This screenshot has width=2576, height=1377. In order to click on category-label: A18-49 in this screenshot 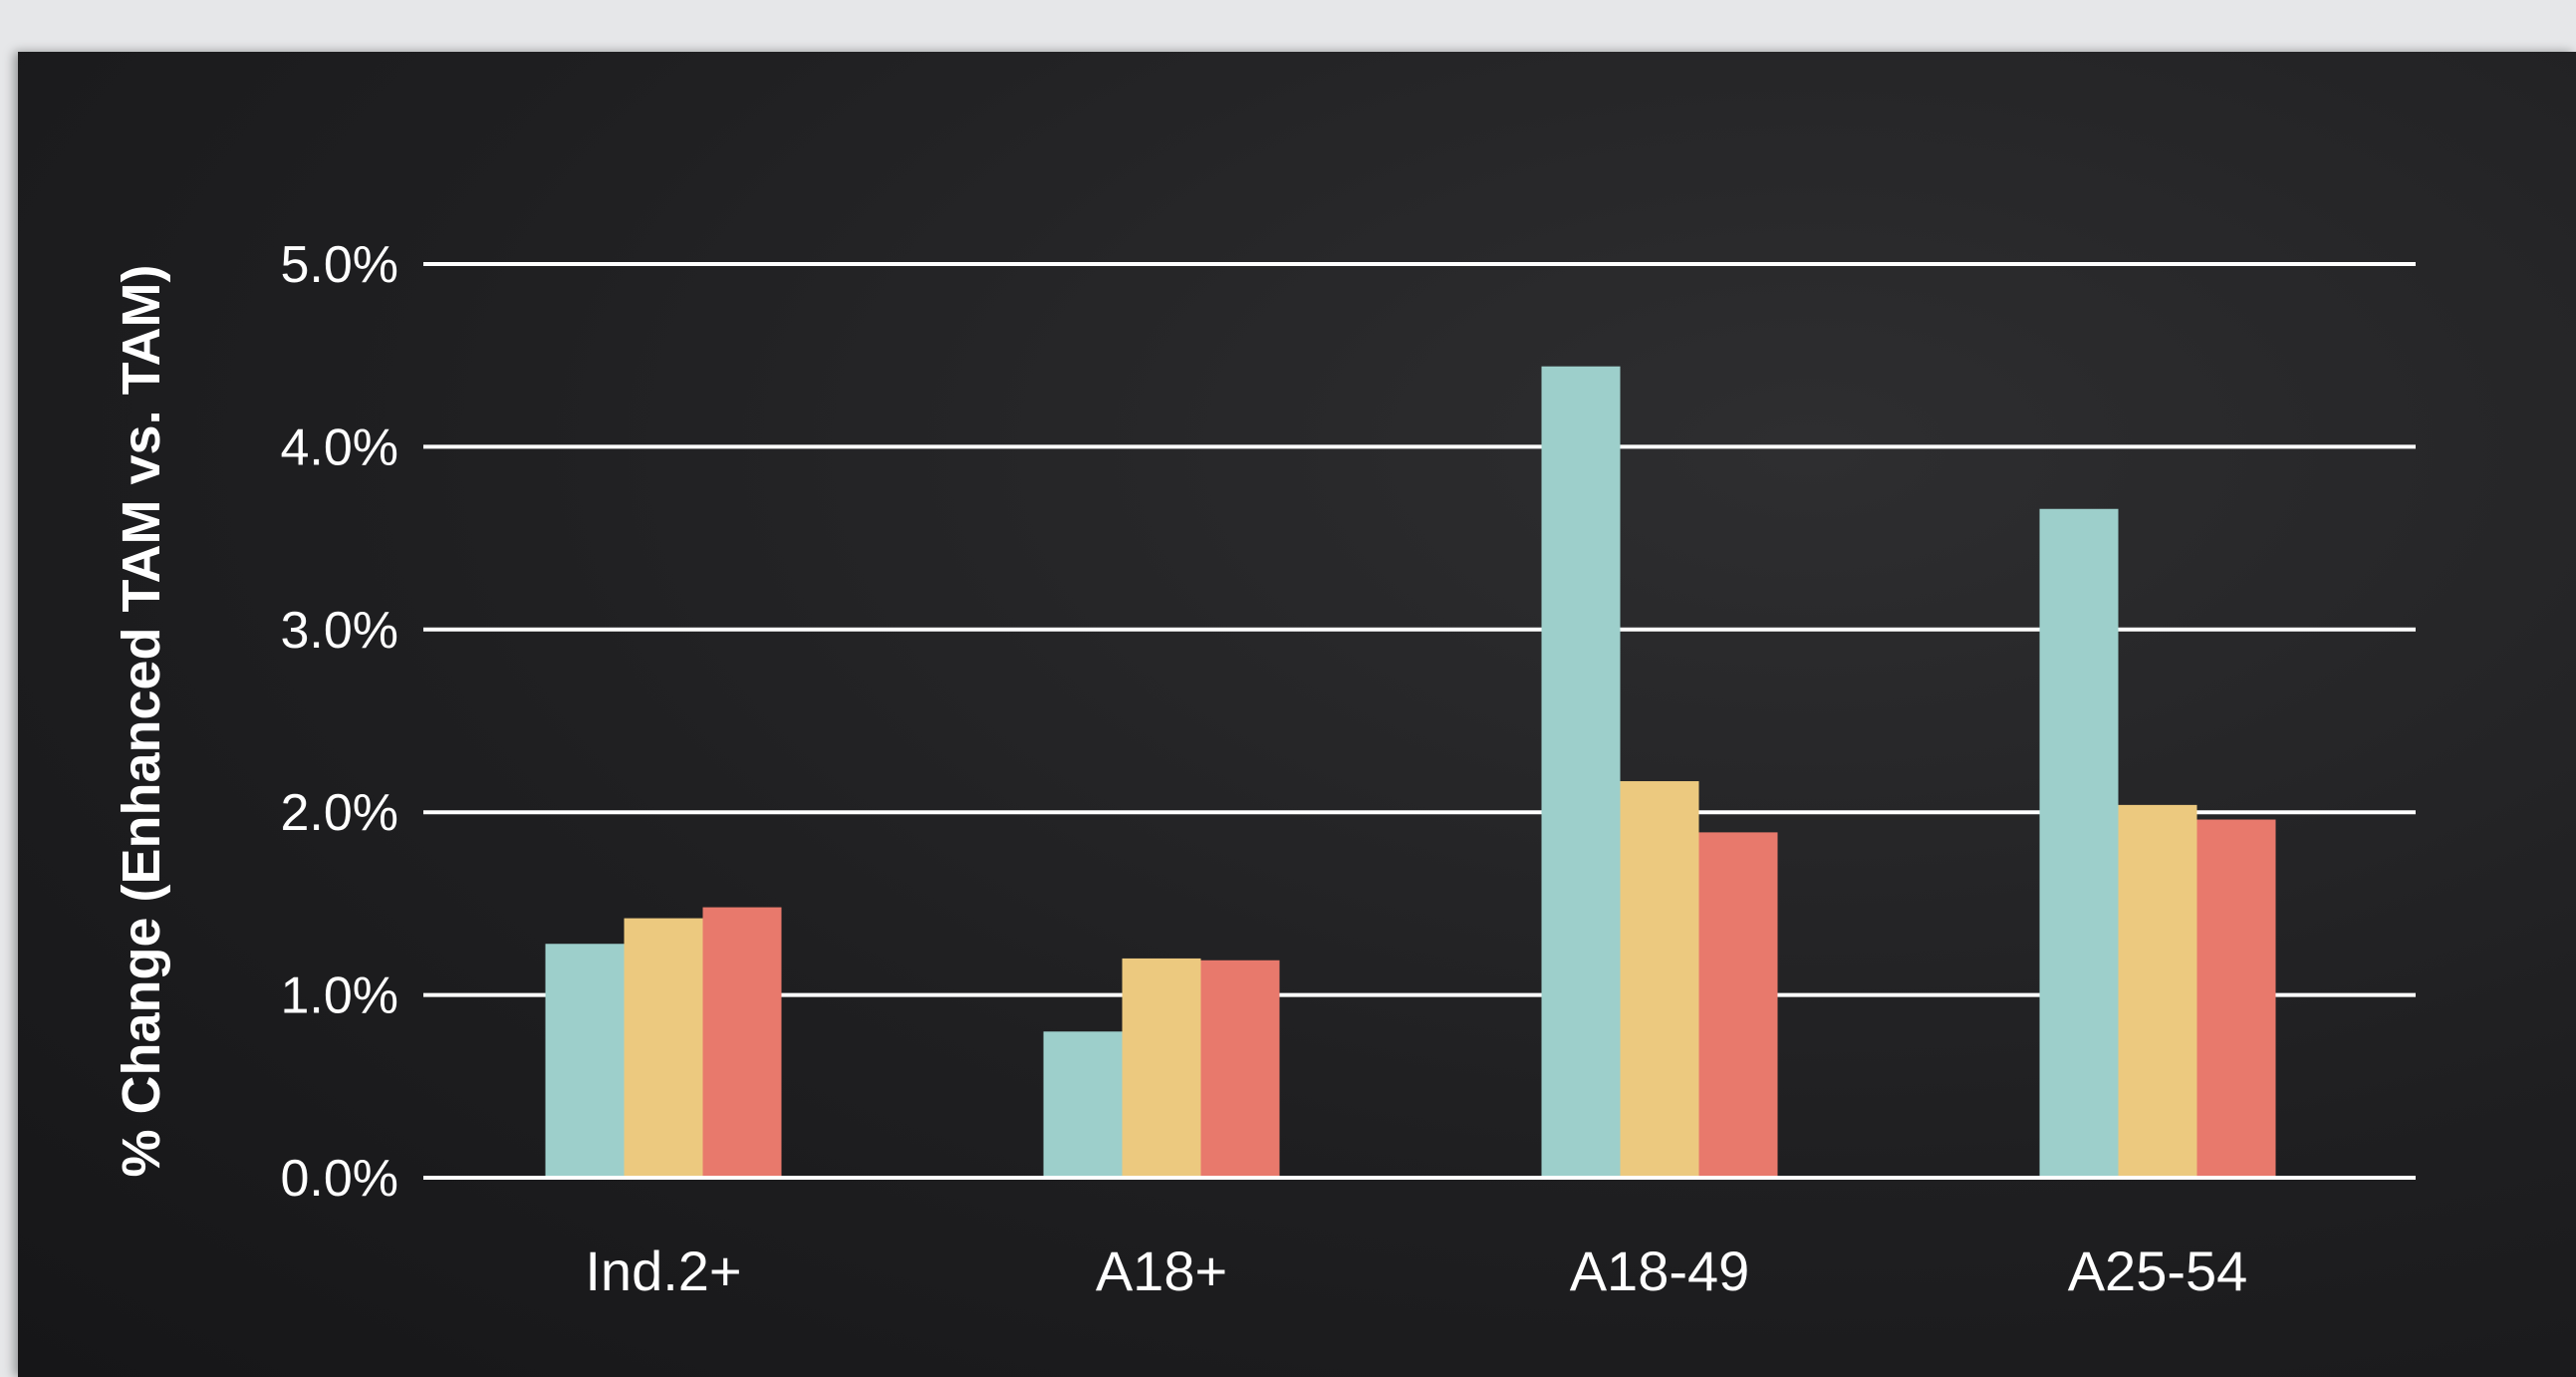, I will do `click(1660, 1270)`.